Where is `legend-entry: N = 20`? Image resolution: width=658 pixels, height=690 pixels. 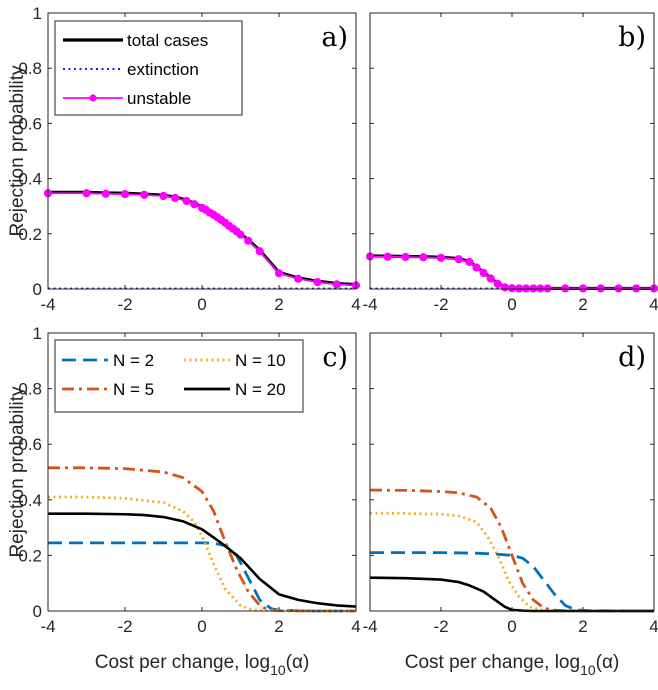
legend-entry: N = 20 is located at coordinates (260, 389).